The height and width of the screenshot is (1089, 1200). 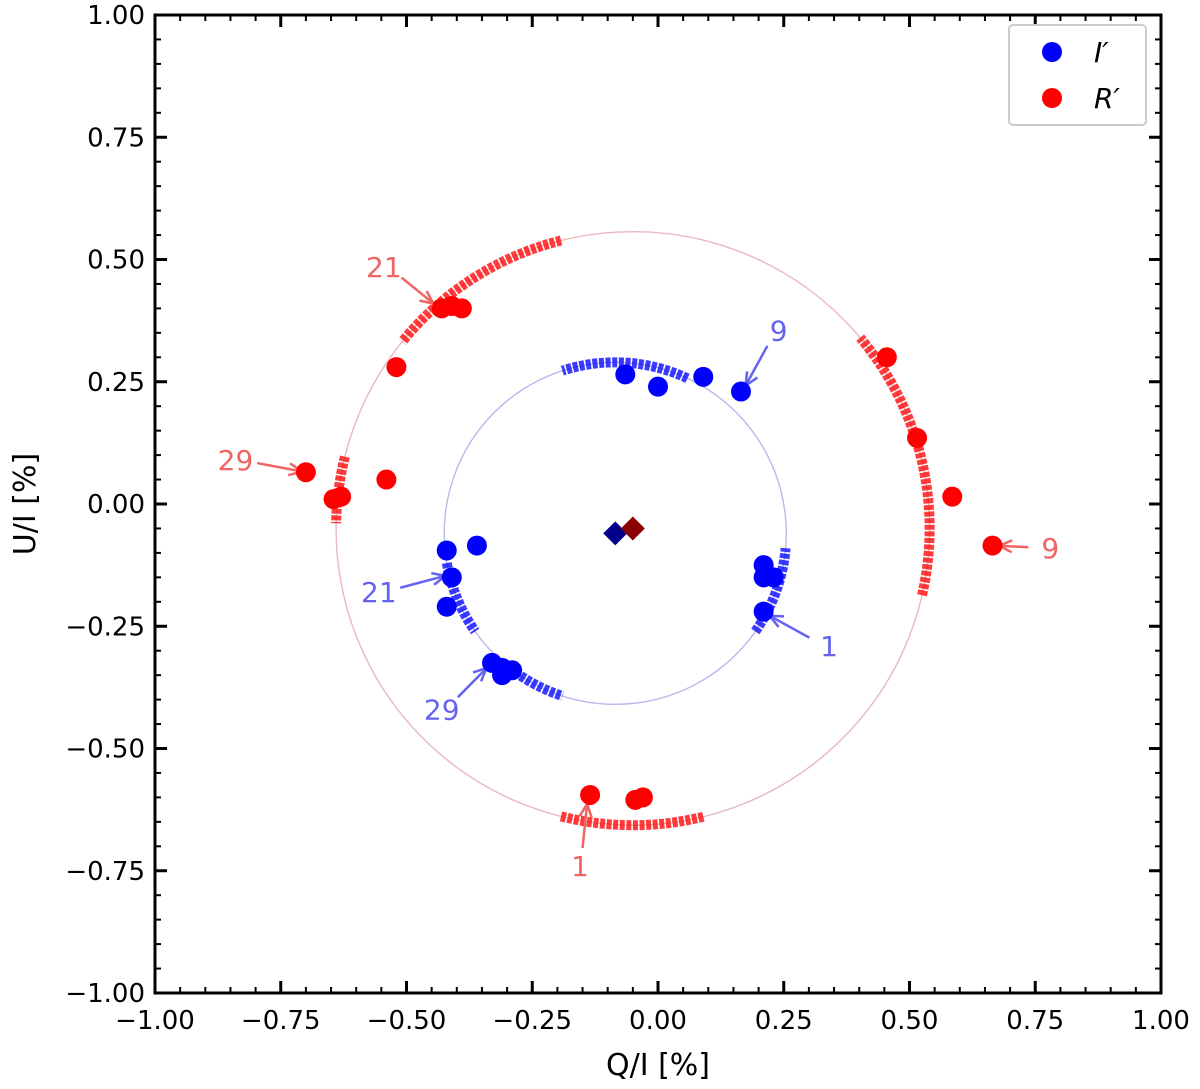 I want to click on x-tick-label: 0.50, so click(x=910, y=1021).